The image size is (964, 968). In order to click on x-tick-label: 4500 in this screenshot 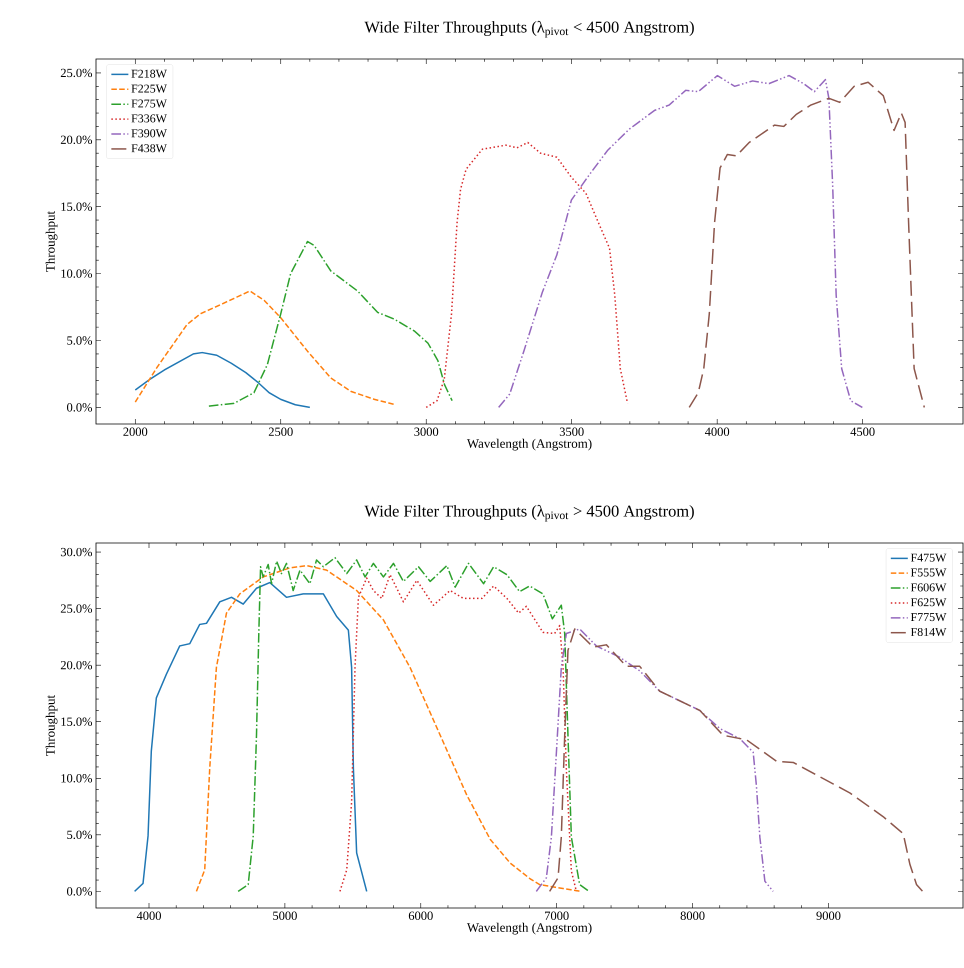, I will do `click(862, 432)`.